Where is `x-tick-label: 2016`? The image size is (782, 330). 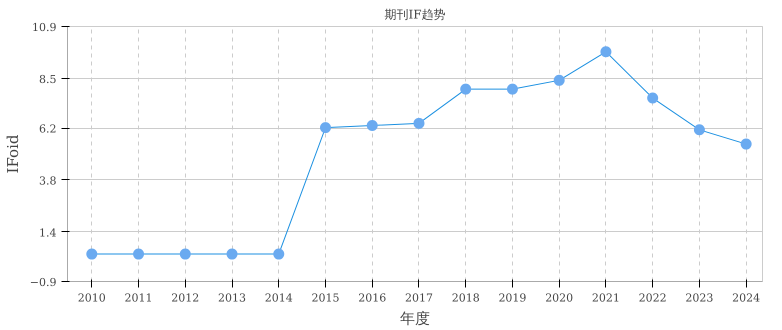
x-tick-label: 2016 is located at coordinates (372, 298).